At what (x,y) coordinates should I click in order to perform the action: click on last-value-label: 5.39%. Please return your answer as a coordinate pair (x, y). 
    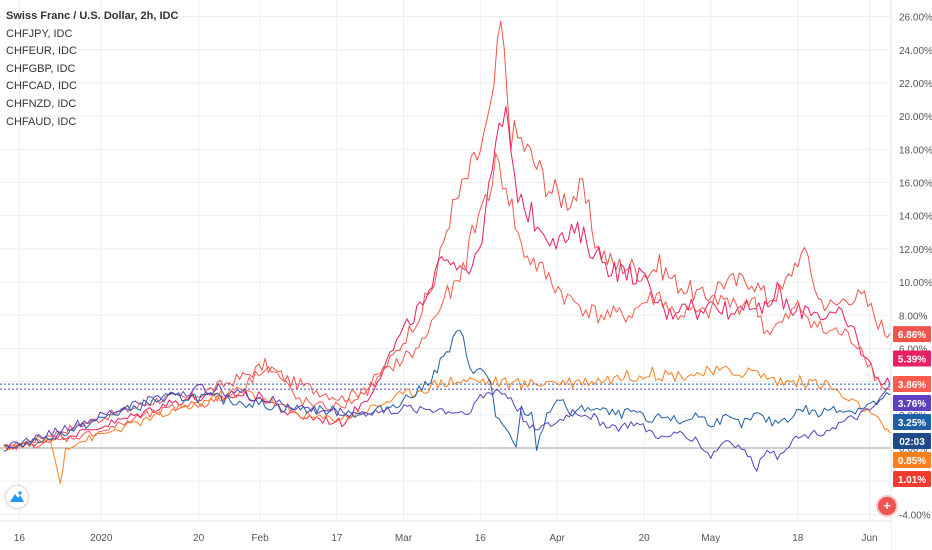
    Looking at the image, I should click on (912, 360).